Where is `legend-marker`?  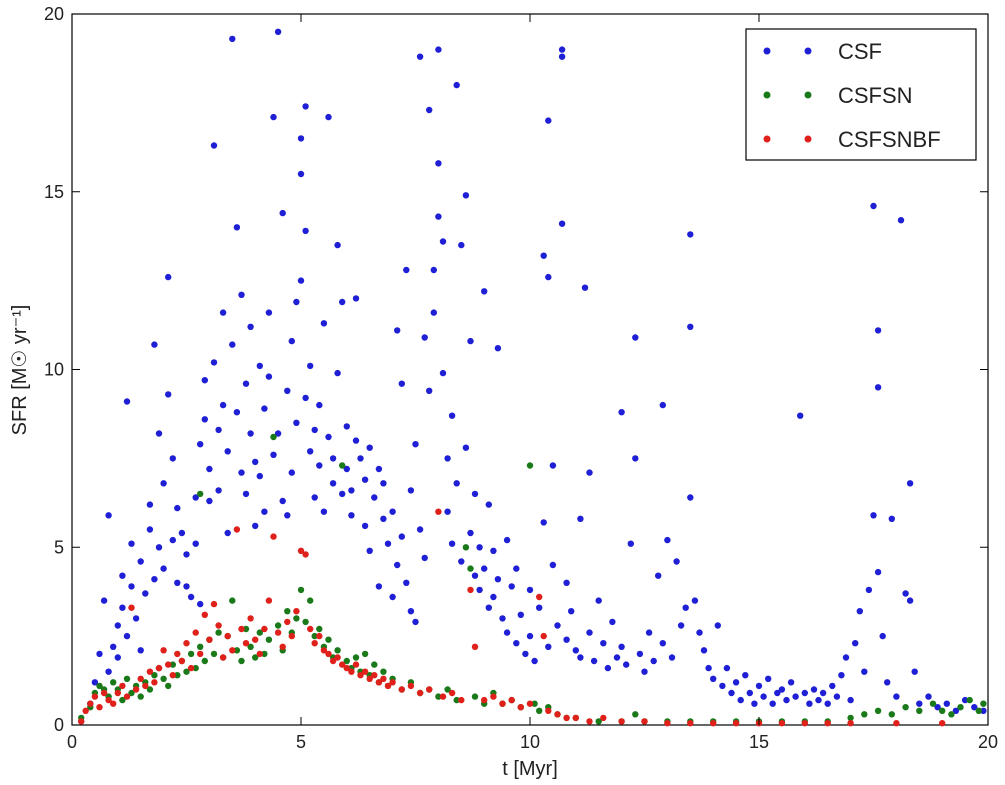
legend-marker is located at coordinates (767, 95).